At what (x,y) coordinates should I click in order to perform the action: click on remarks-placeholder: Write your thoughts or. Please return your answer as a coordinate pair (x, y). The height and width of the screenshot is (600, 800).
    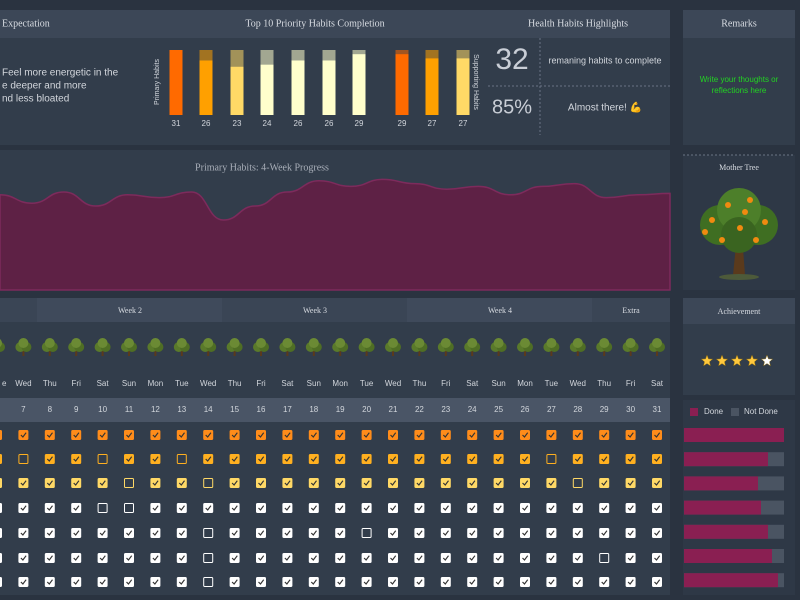
    Looking at the image, I should click on (739, 79).